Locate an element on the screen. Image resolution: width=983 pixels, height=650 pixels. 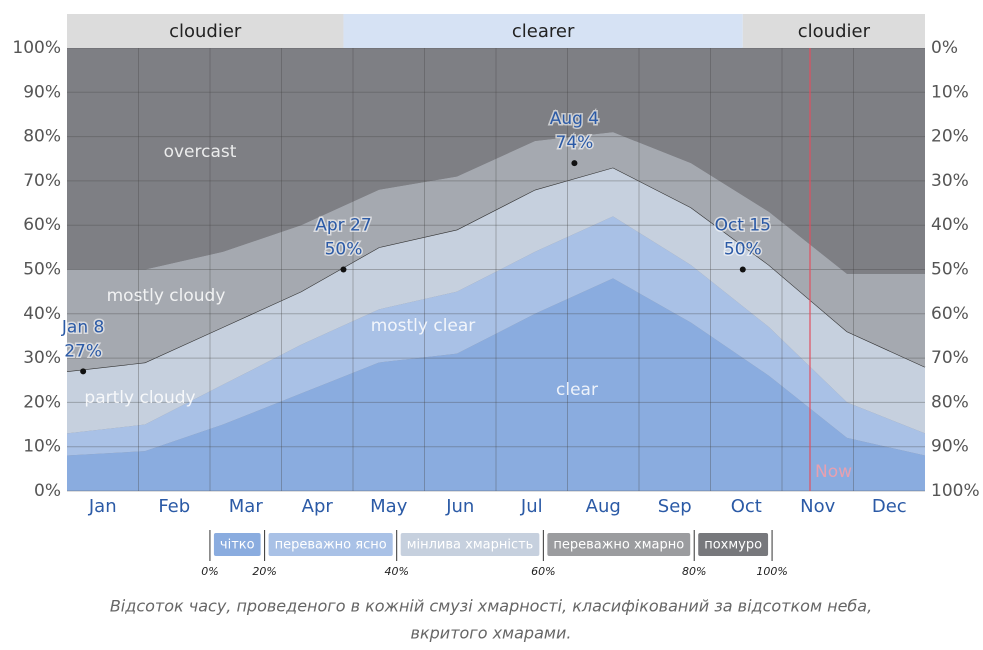
y-tick-label: 90% is located at coordinates (42, 92).